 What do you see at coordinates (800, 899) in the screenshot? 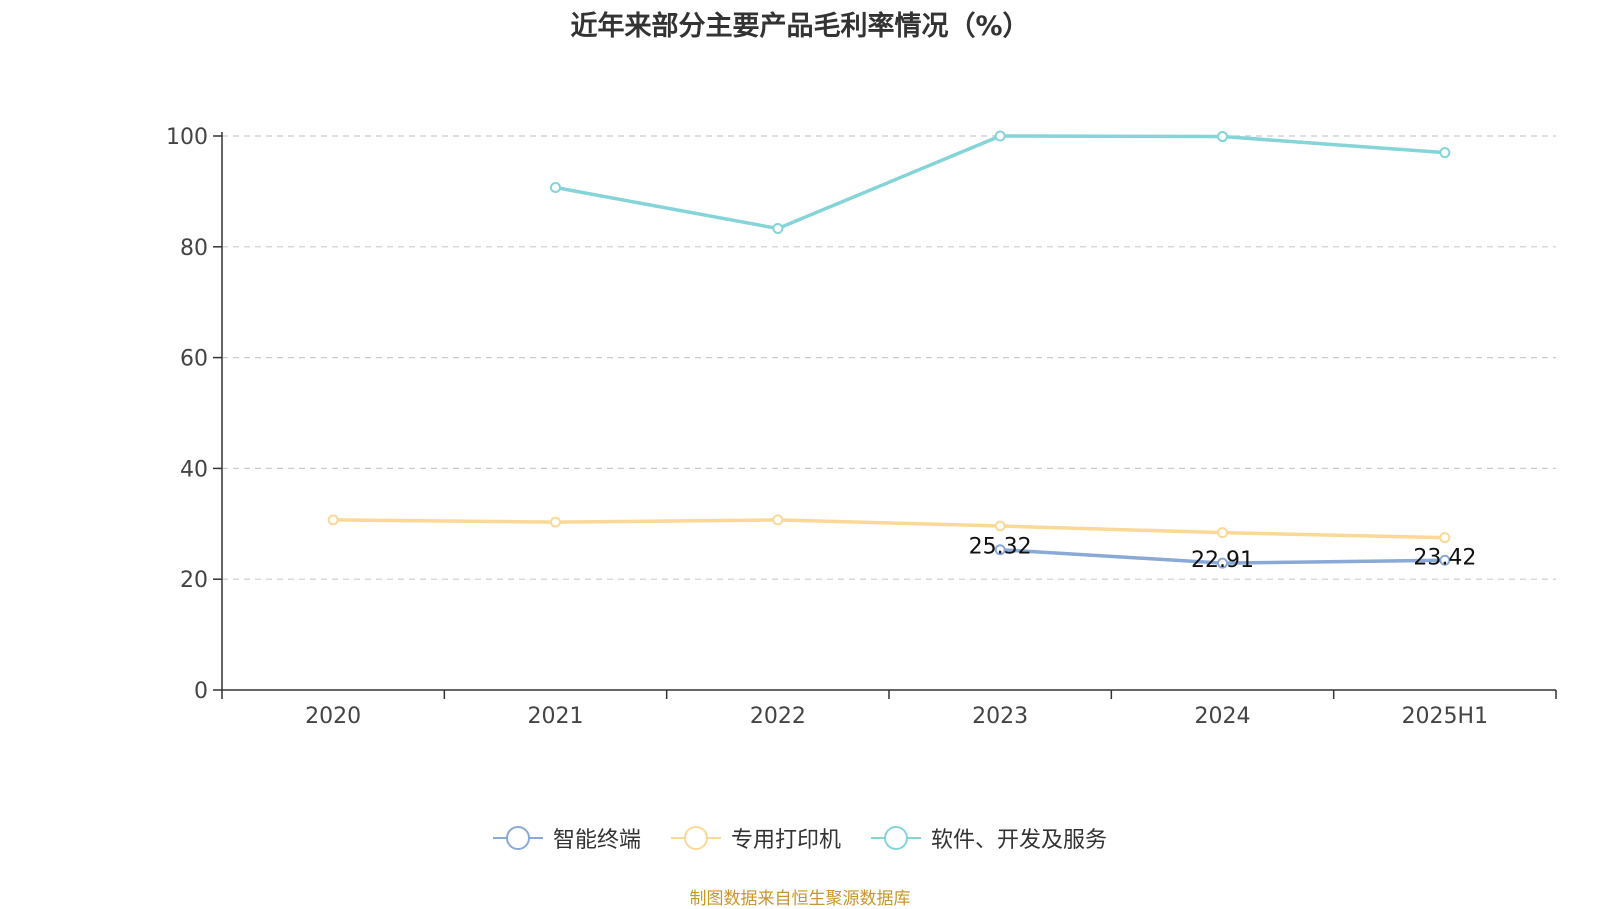
I see `source-note: 制图数据来自恒生聚源数据库` at bounding box center [800, 899].